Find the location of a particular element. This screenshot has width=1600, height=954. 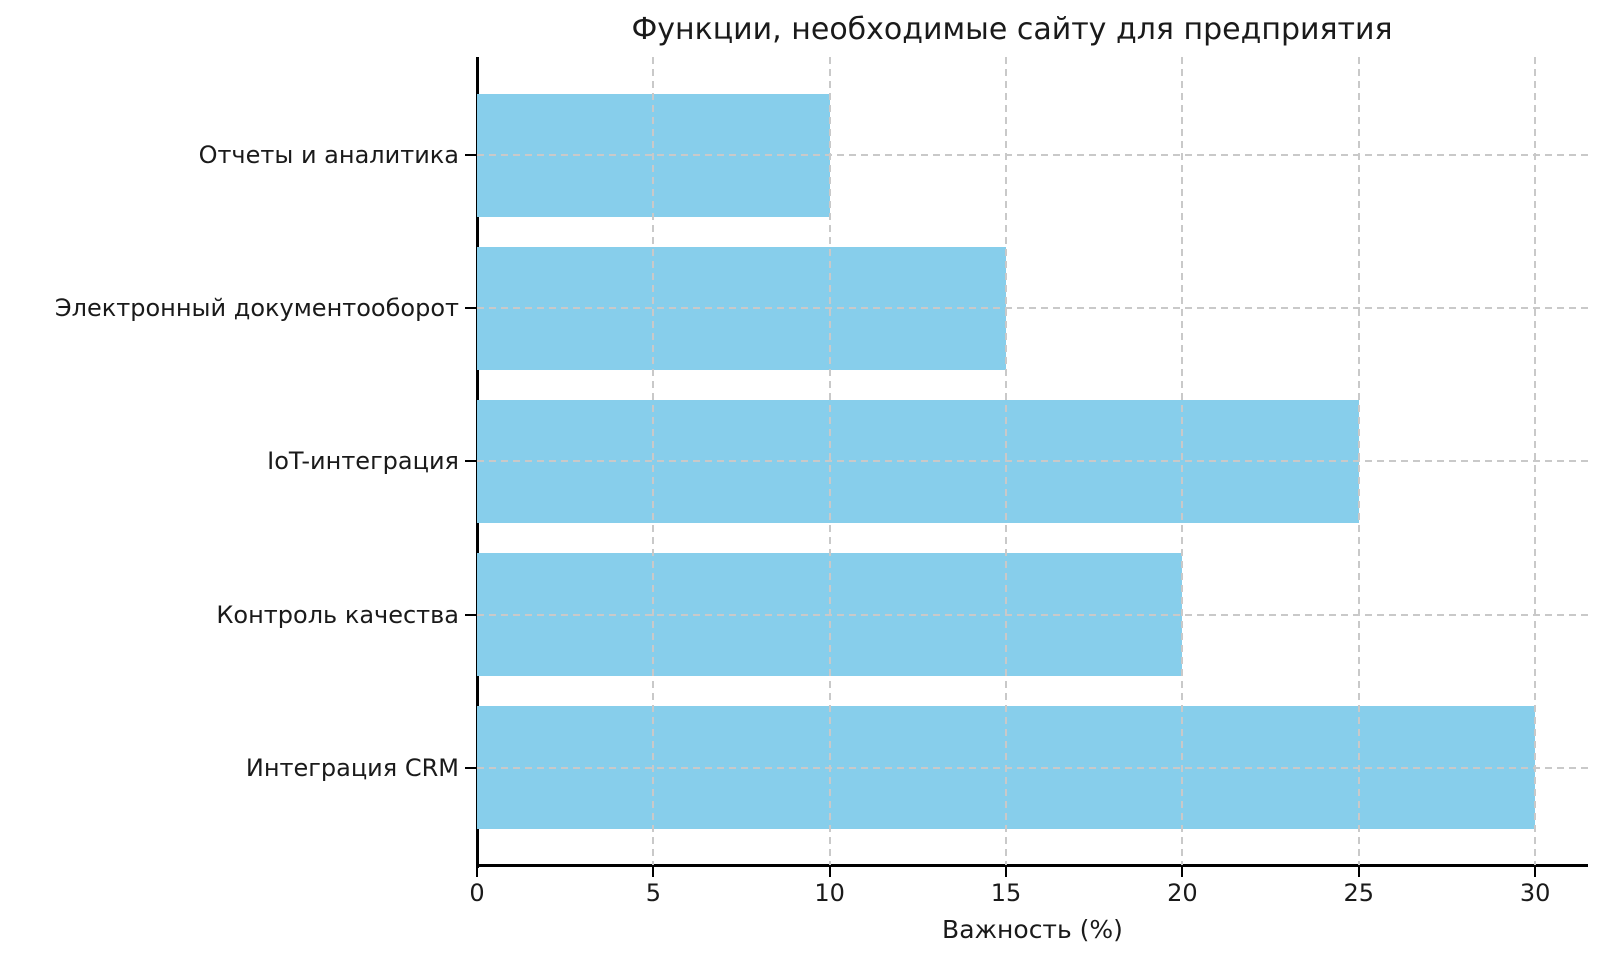

x-tick-label-0: 0 is located at coordinates (477, 893).